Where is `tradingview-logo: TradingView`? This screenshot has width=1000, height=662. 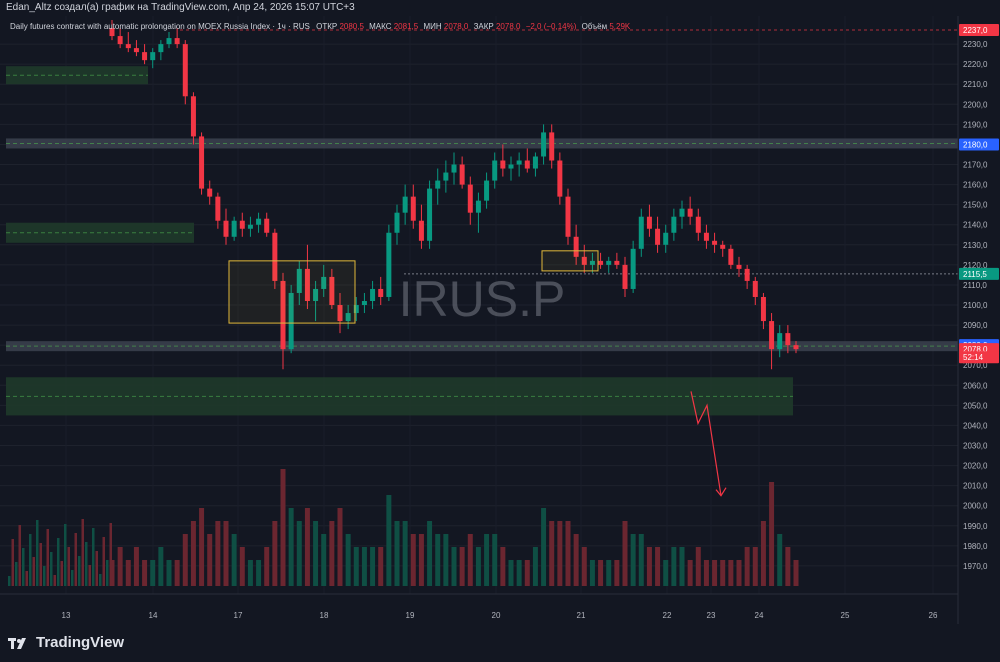 tradingview-logo: TradingView is located at coordinates (66, 642).